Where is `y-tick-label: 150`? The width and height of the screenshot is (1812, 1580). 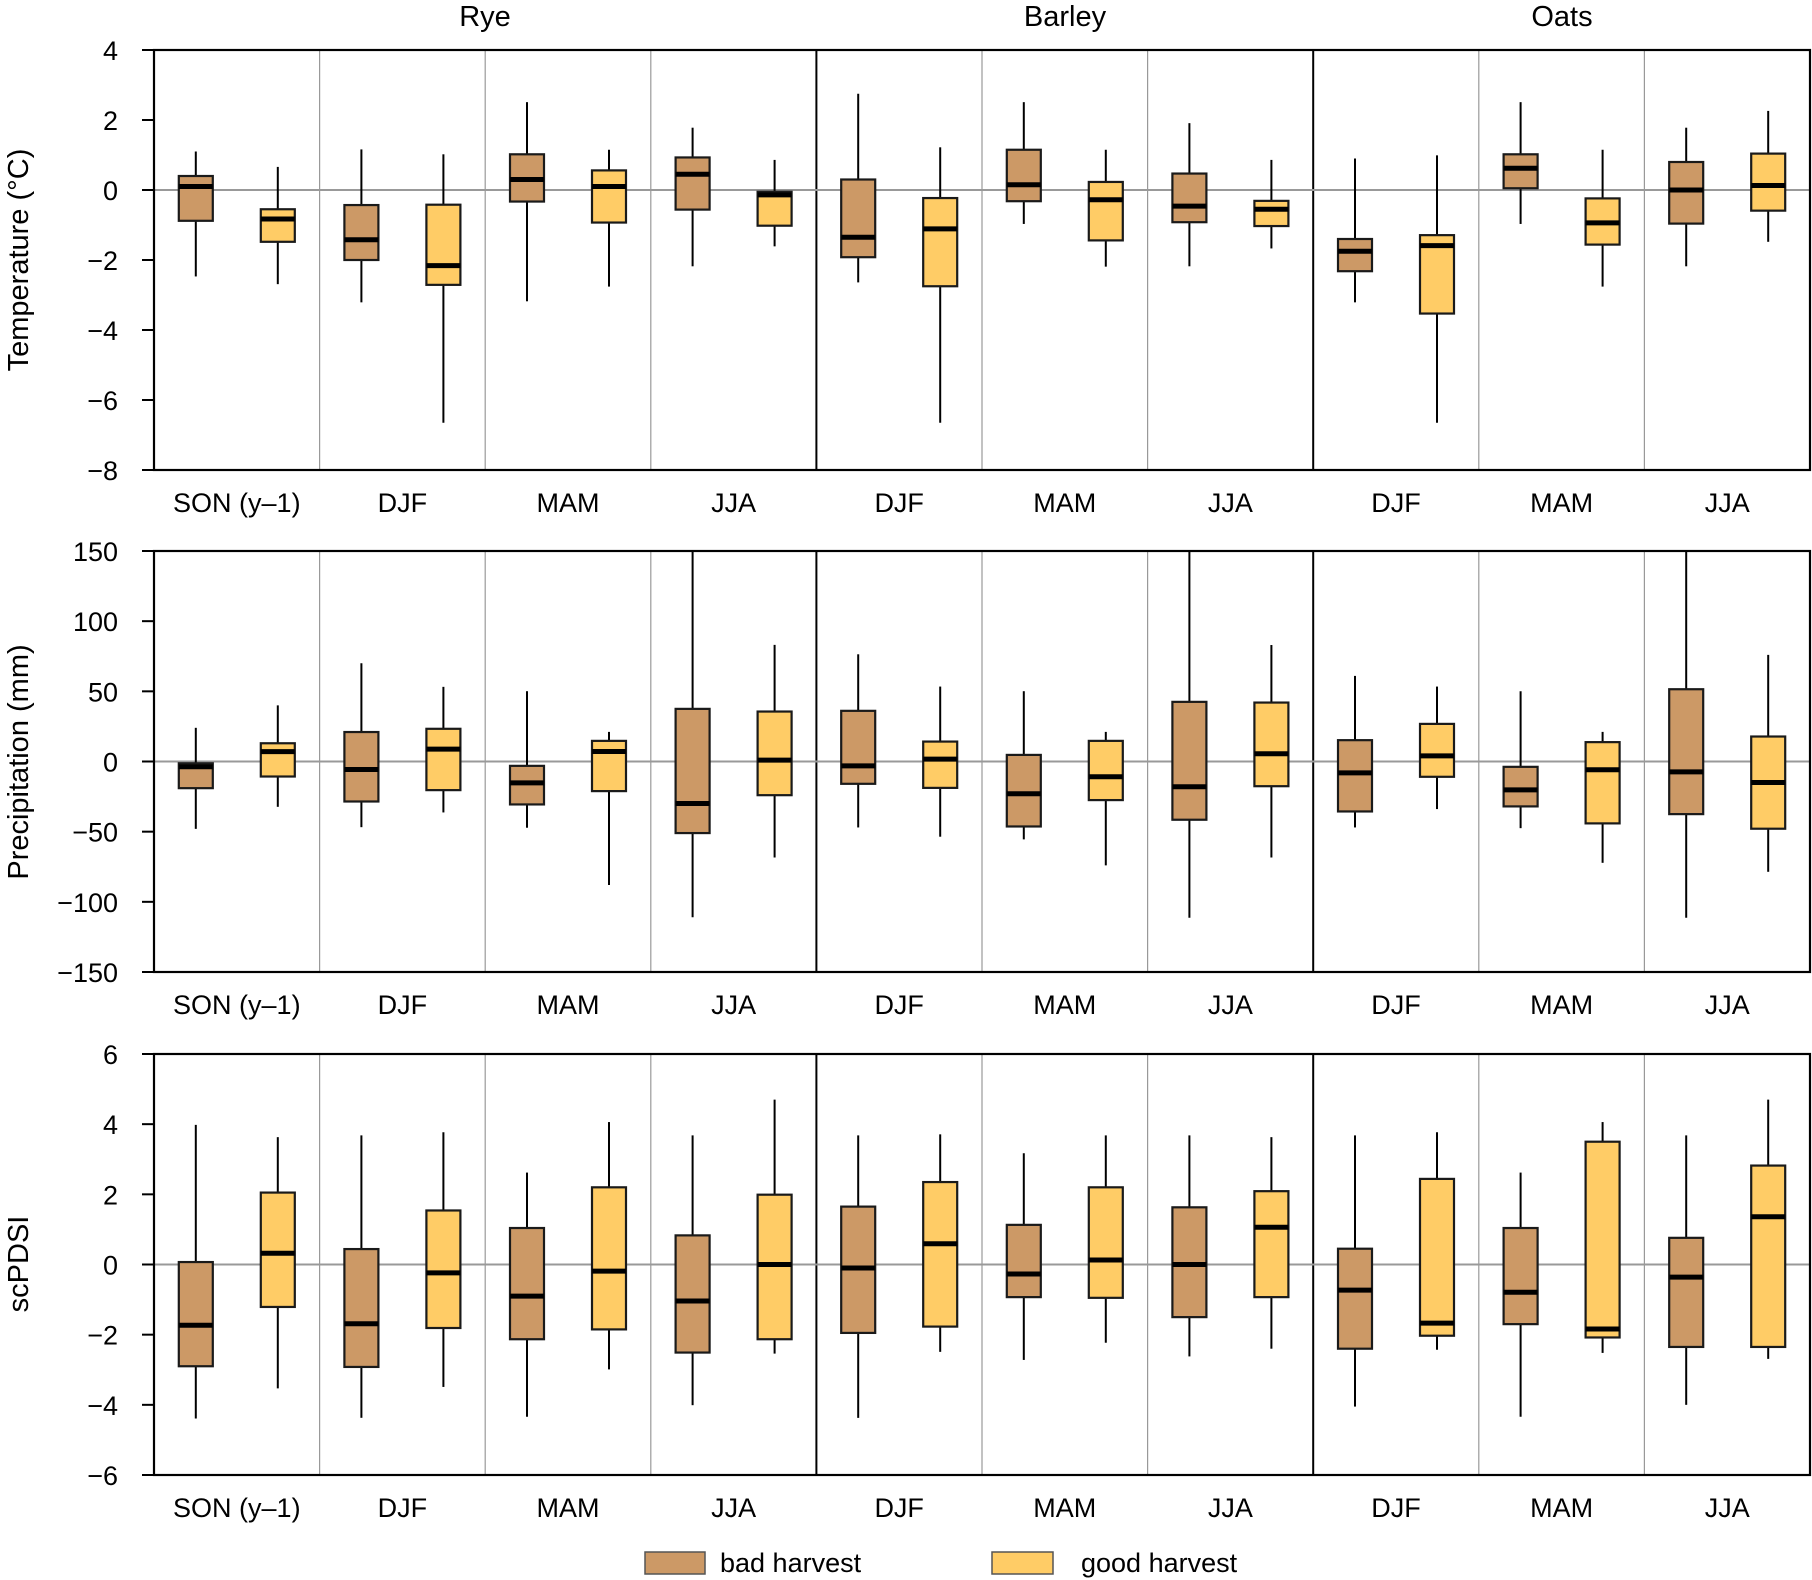
y-tick-label: 150 is located at coordinates (95, 552).